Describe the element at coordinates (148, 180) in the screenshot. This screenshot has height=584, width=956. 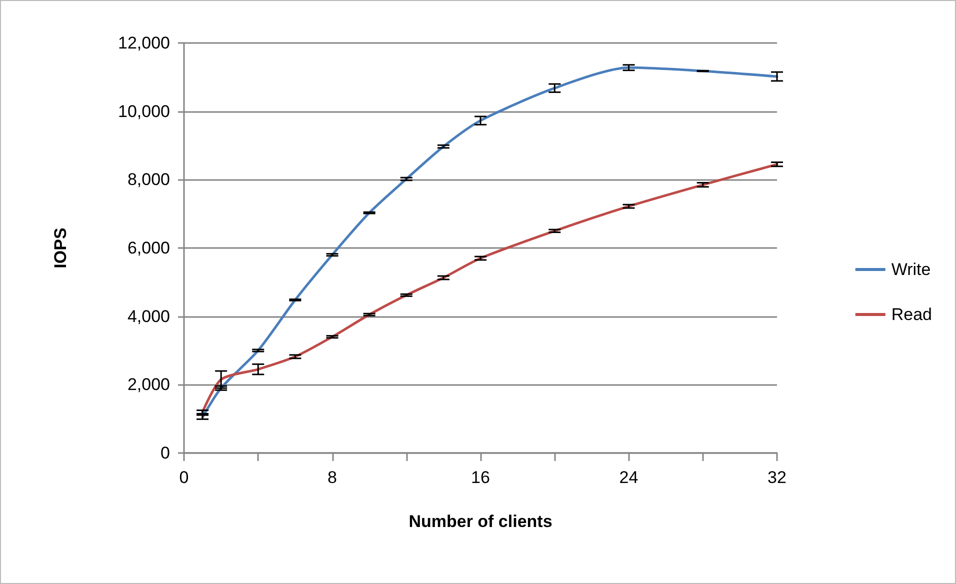
I see `y-tick-label: 8,000` at that location.